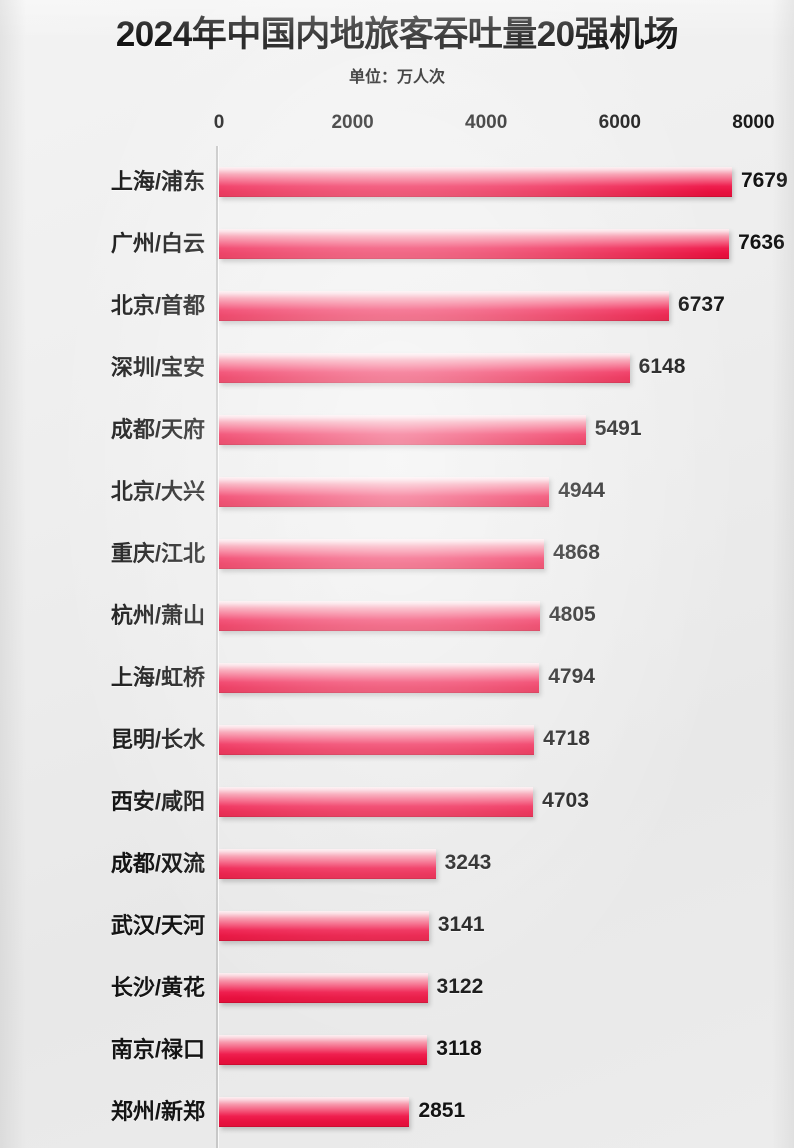 This screenshot has height=1148, width=794. I want to click on bar-row: 上海/虹桥 4794, so click(397, 678).